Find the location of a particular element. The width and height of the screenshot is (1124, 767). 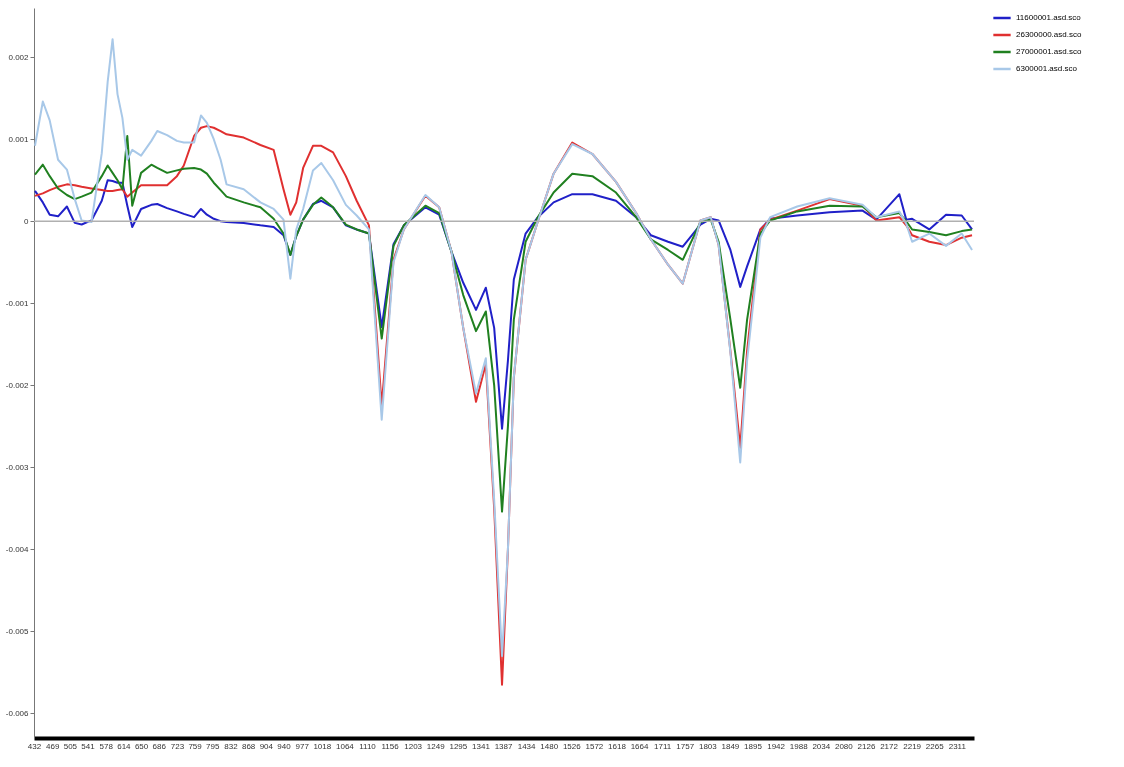

x-tick-label: 2034 is located at coordinates (821, 746).